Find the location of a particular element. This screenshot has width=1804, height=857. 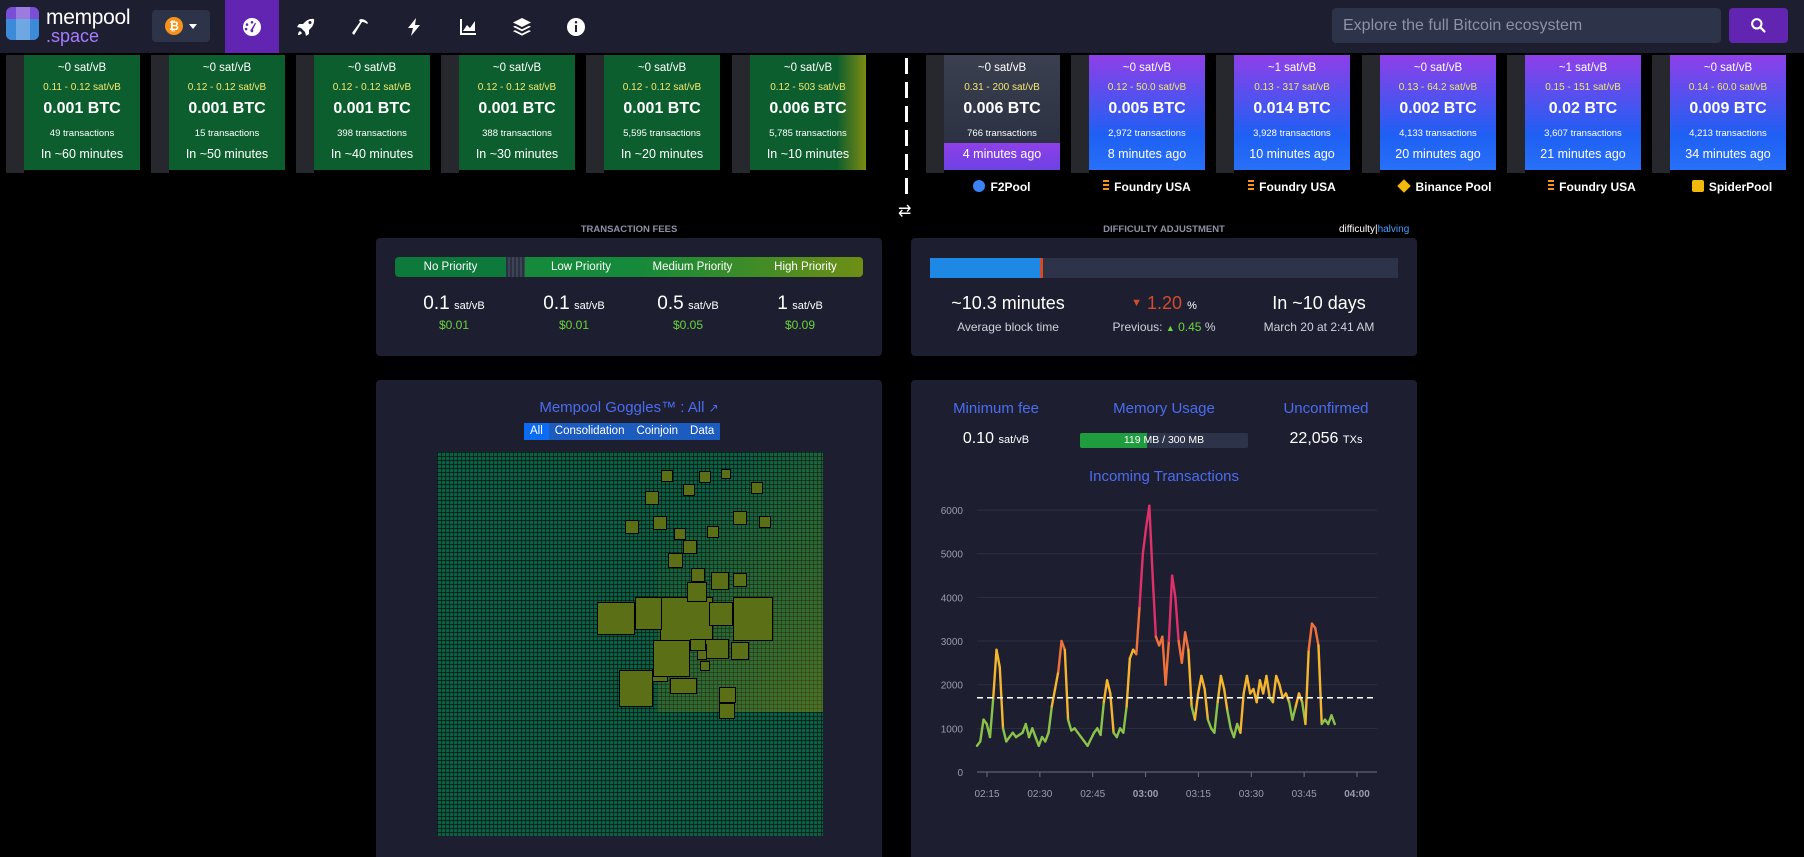

block-shadow is located at coordinates (1516, 114).